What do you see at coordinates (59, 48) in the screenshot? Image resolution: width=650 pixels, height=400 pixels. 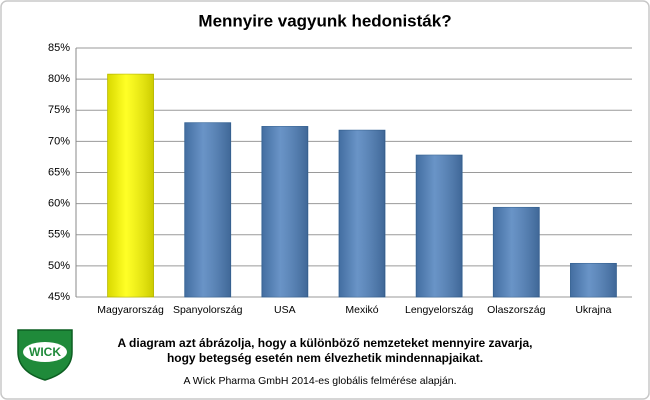 I see `y-tick-label: 85%` at bounding box center [59, 48].